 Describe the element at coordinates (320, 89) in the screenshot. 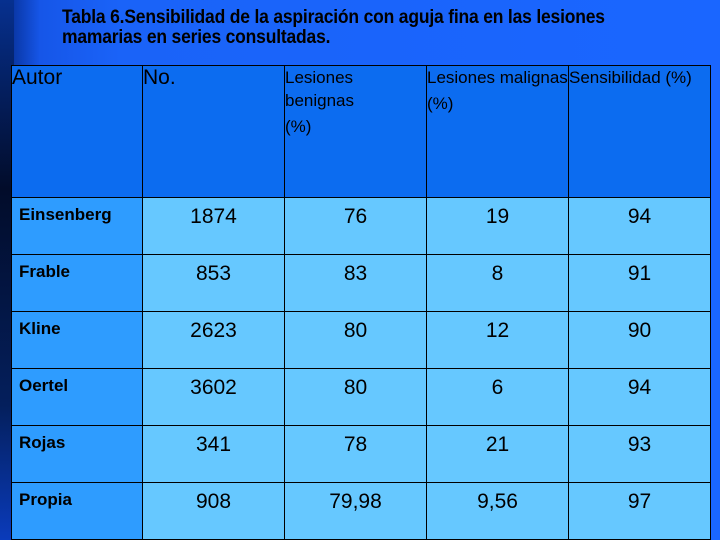

I see `header-label: Lesiones benignas` at that location.